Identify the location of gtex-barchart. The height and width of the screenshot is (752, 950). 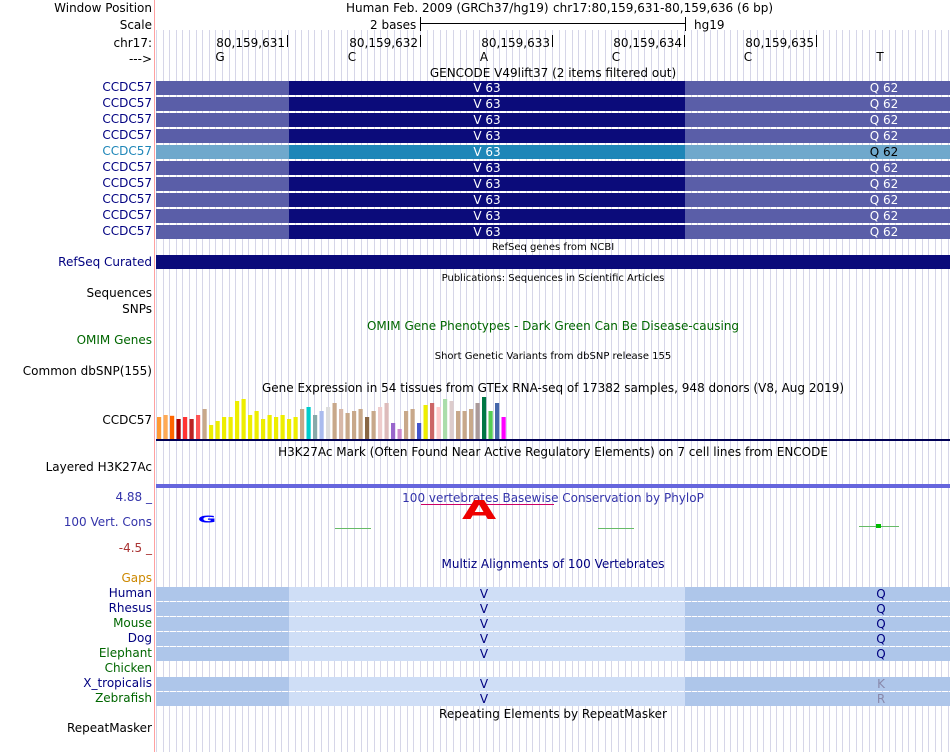
(553, 419).